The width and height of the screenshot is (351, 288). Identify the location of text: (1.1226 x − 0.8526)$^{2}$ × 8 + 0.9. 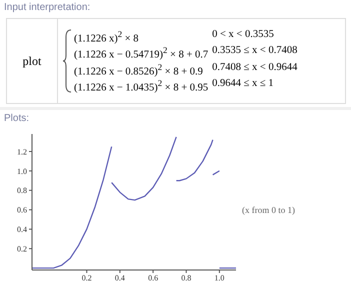
(139, 69).